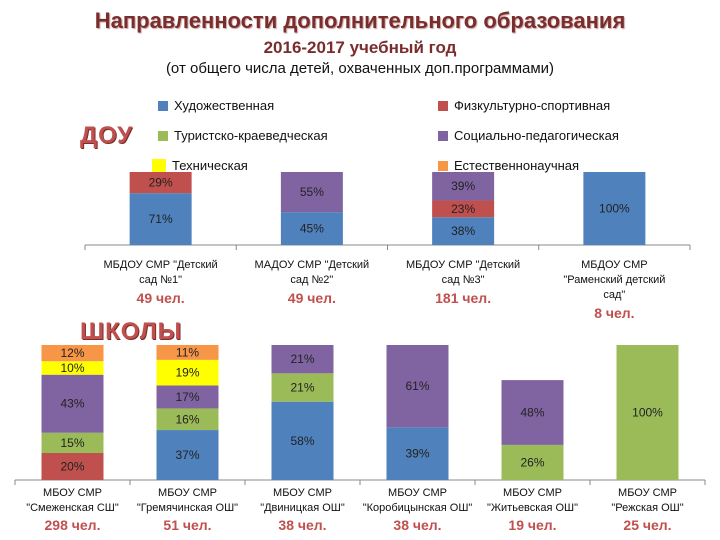 The height and width of the screenshot is (540, 720). I want to click on category-label: "Раменский детский, so click(614, 280).